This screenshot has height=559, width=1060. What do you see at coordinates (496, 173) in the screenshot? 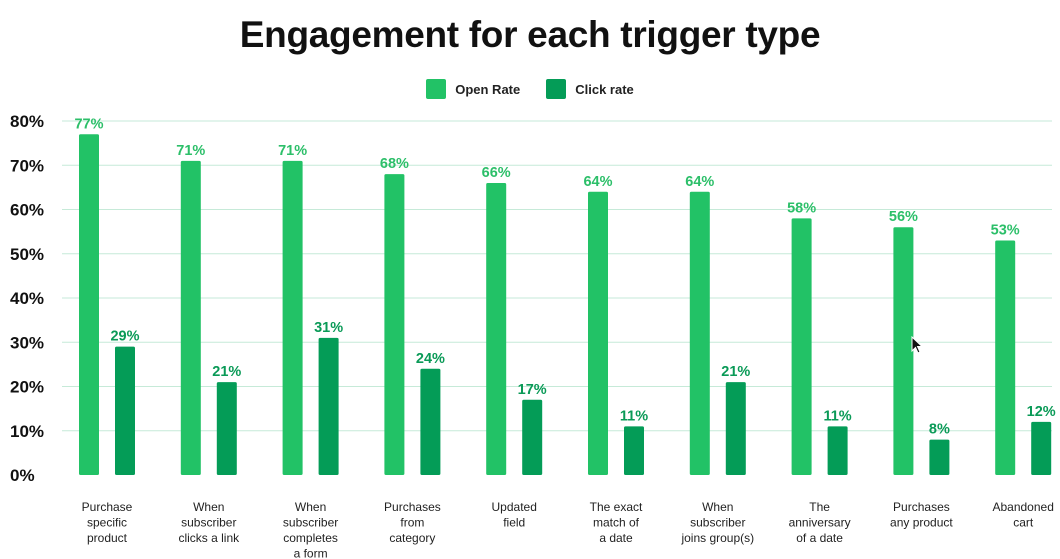
I see `data-label: 66%` at bounding box center [496, 173].